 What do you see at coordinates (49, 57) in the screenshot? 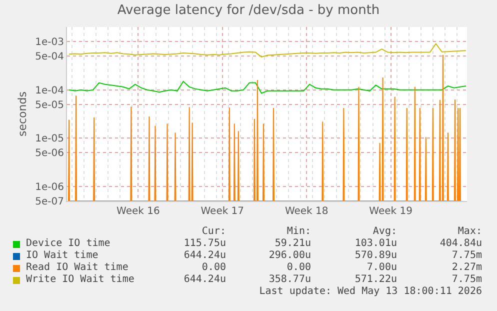
I see `y-tick-label: 5e-04` at bounding box center [49, 57].